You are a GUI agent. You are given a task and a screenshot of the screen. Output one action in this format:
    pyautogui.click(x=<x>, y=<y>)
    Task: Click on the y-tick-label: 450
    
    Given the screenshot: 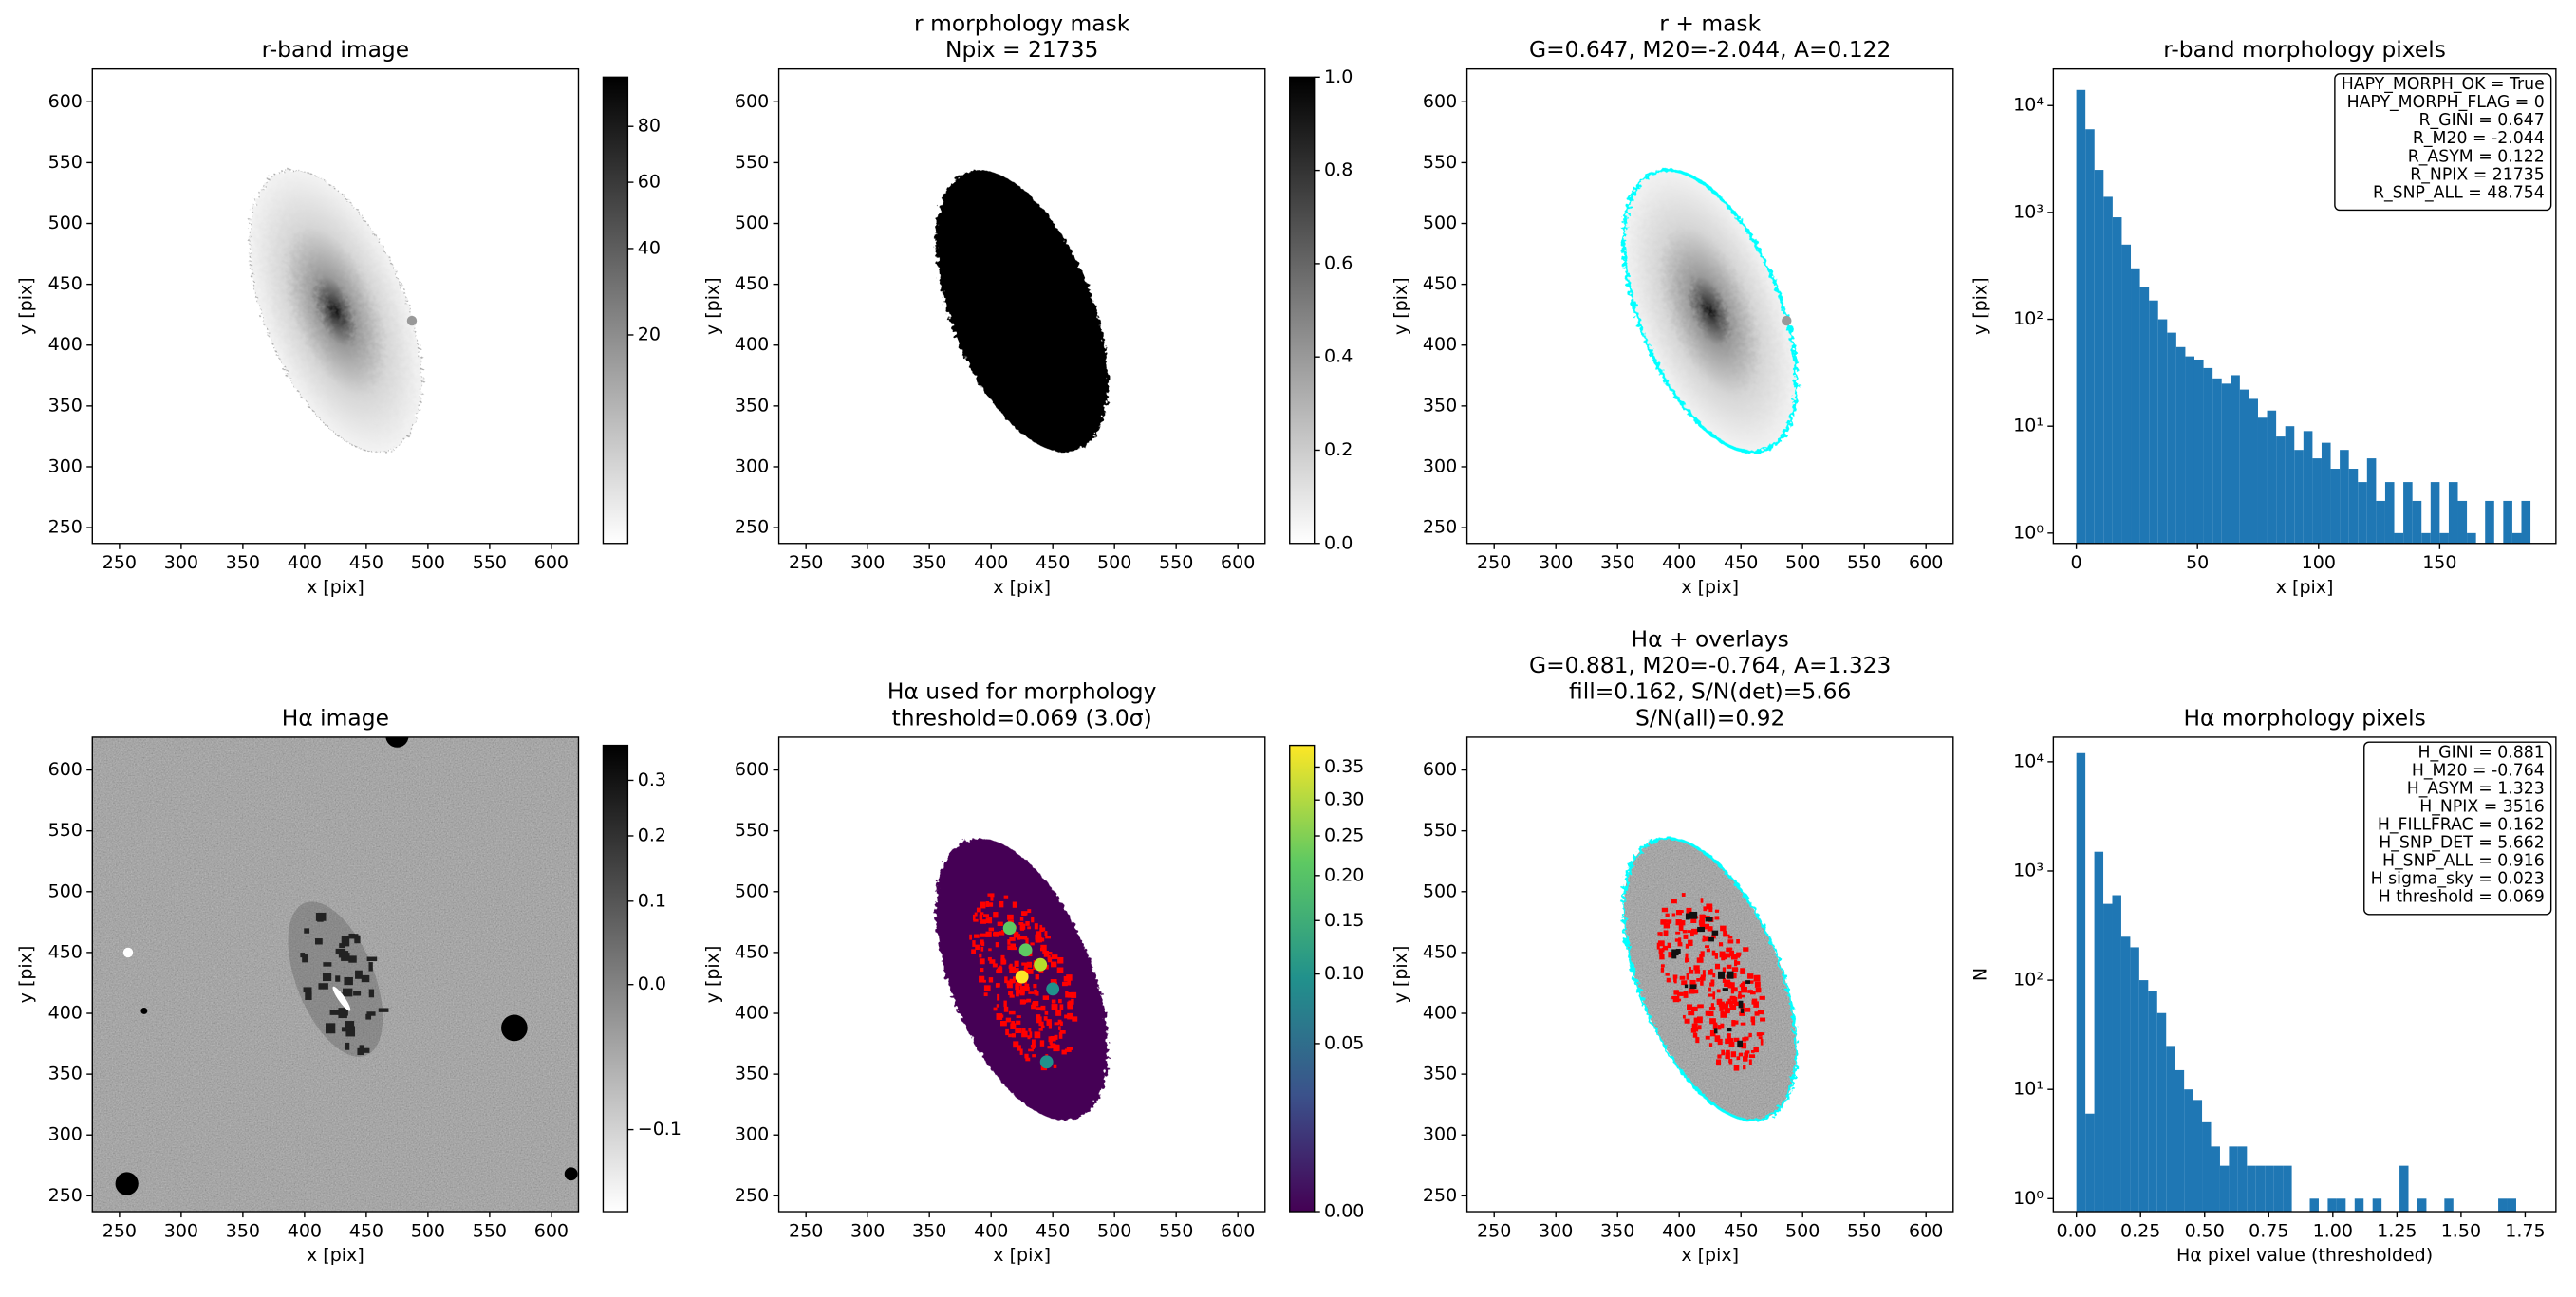 What is the action you would take?
    pyautogui.click(x=752, y=951)
    